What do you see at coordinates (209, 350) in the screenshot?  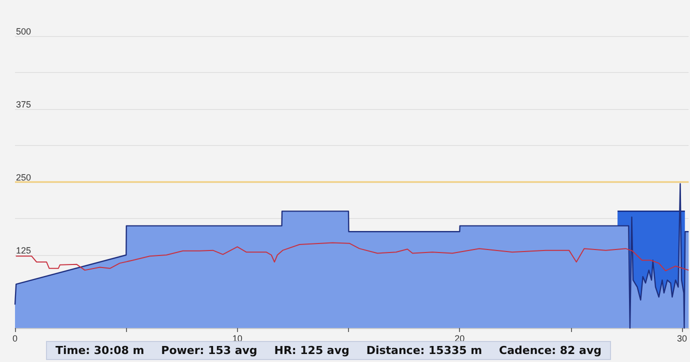 I see `text: Power: 153 avg` at bounding box center [209, 350].